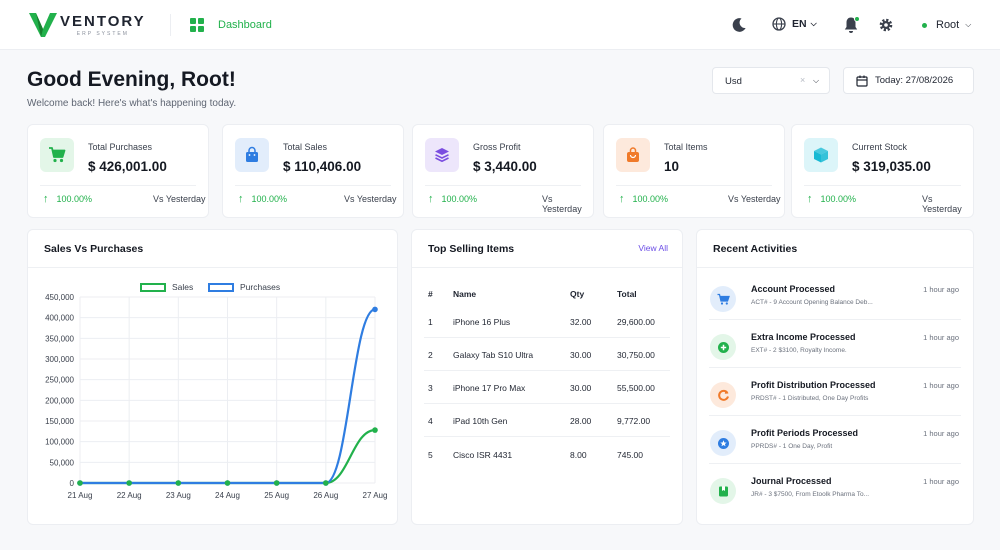 This screenshot has height=550, width=1000. I want to click on currency-value: Usd, so click(733, 81).